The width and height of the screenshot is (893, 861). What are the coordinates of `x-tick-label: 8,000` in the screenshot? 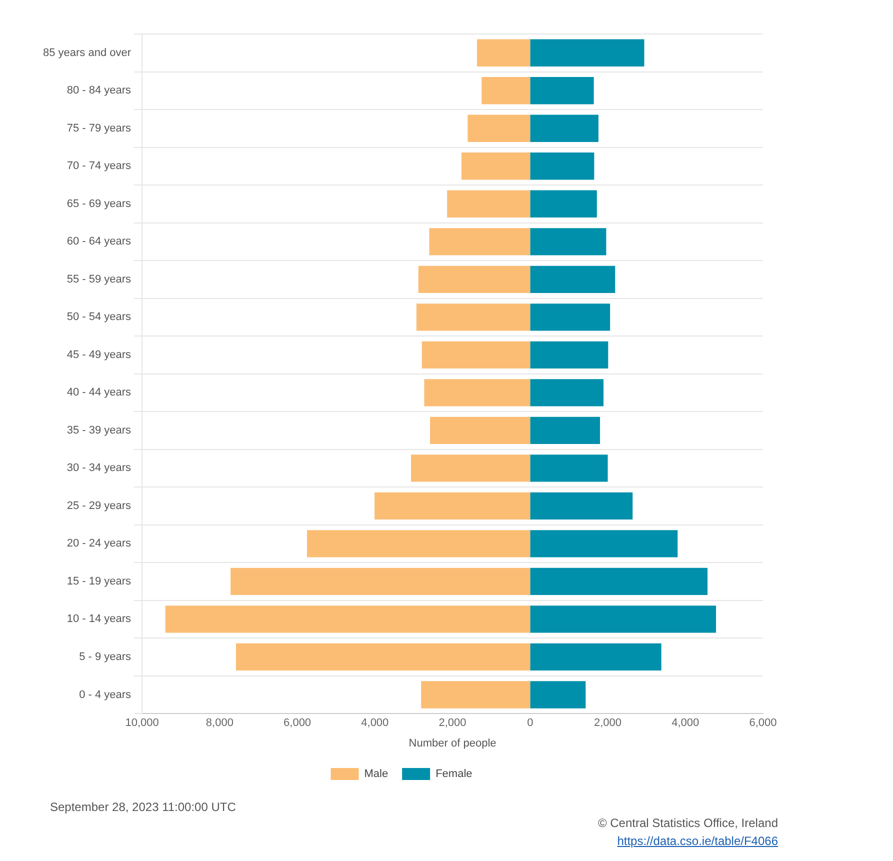 It's located at (220, 723).